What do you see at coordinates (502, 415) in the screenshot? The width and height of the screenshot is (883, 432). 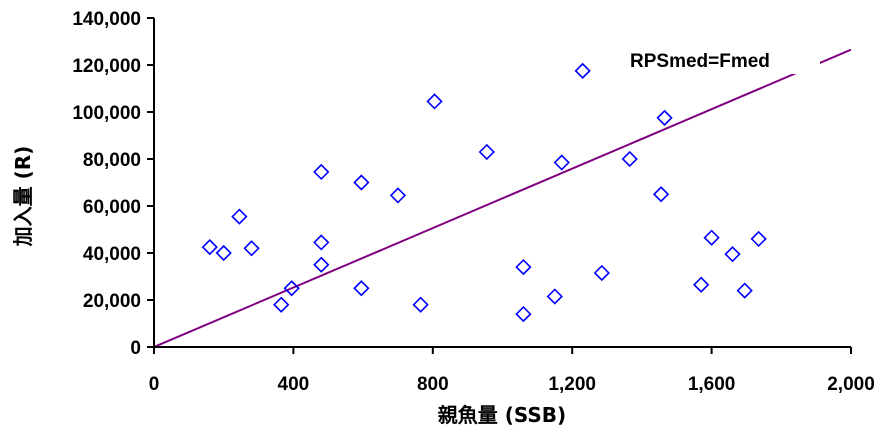 I see `x-axis-title: 親魚量 (SSB)` at bounding box center [502, 415].